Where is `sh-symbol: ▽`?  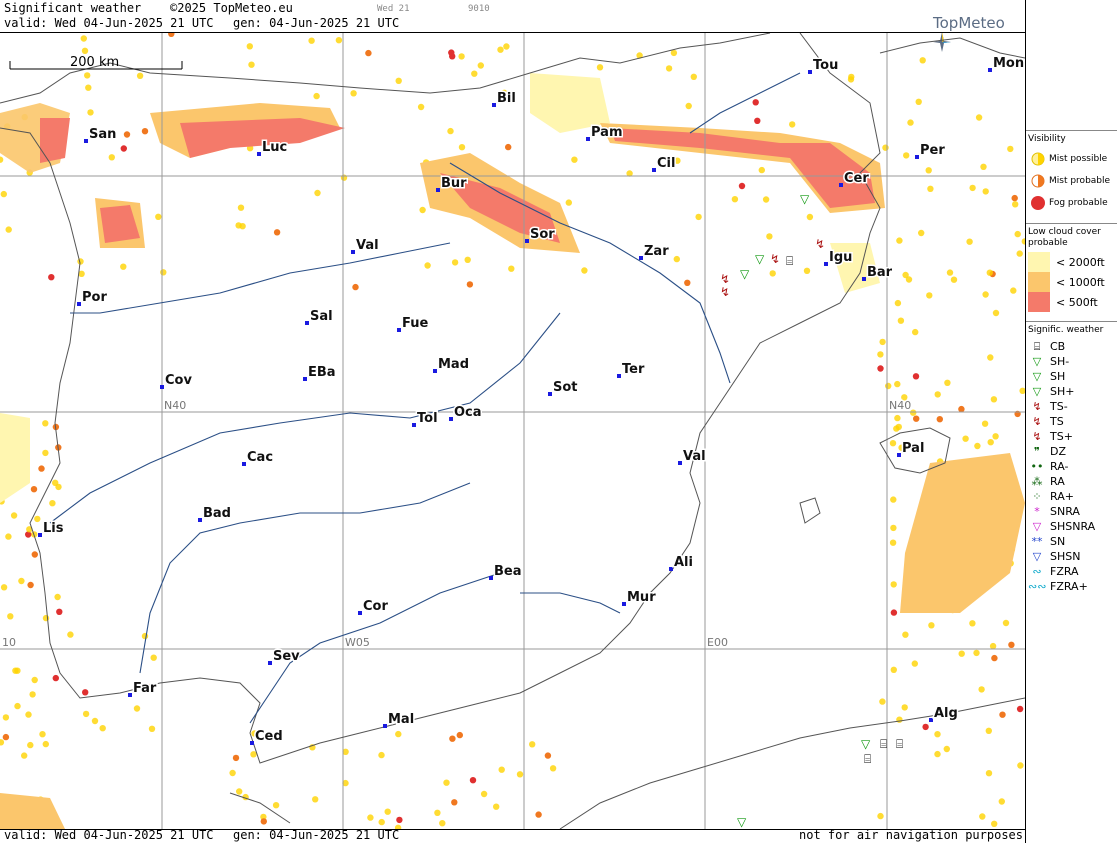 sh-symbol: ▽ is located at coordinates (866, 744).